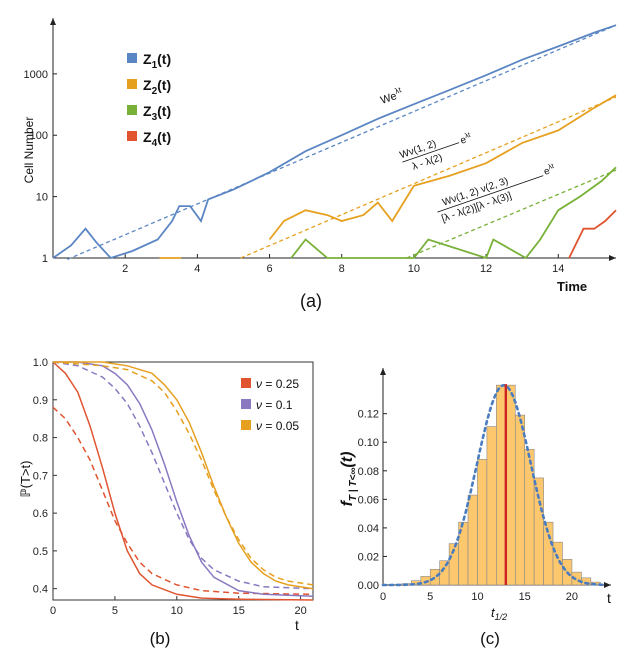  I want to click on b-y-tick-label: 0.8, so click(40, 439).